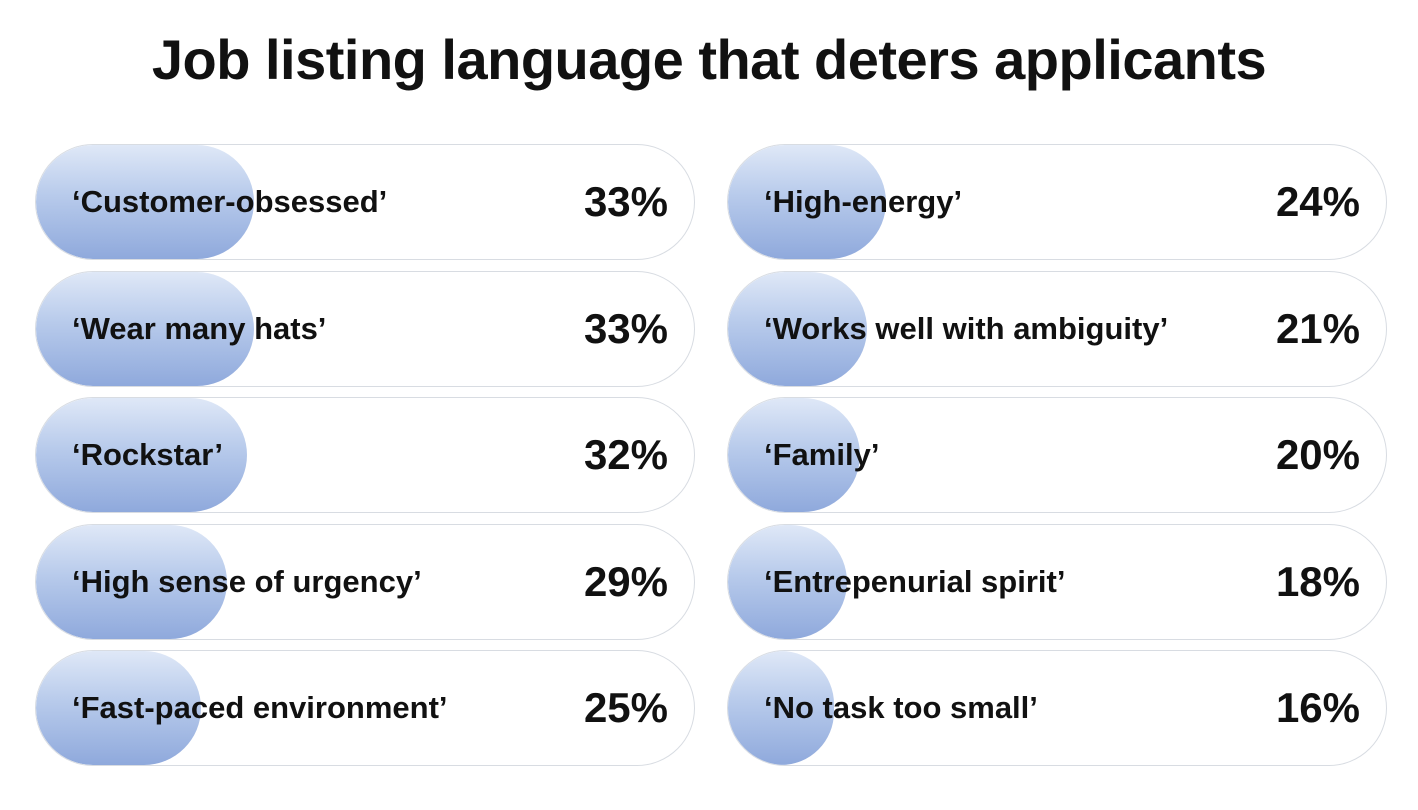 This screenshot has height=810, width=1418. I want to click on bar-row-rockstar: ‘Rockstar’ 32%, so click(365, 455).